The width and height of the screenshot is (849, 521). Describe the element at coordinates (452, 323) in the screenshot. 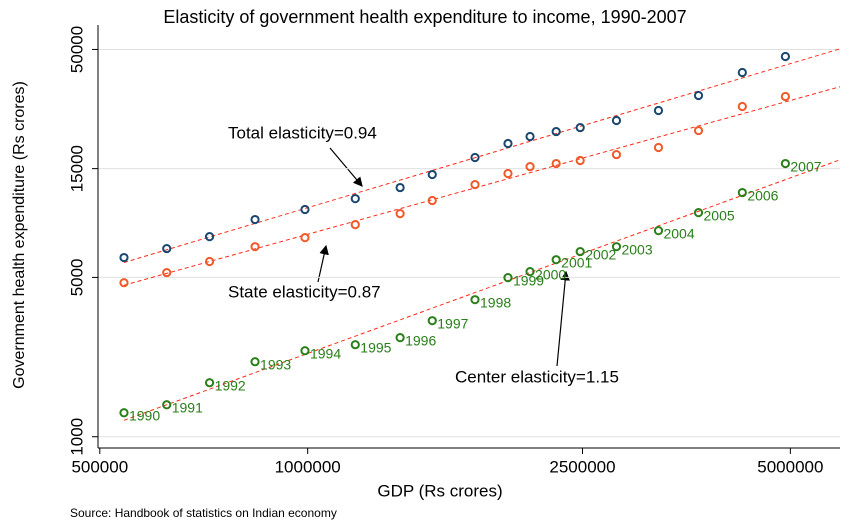

I see `point-label: 1997` at that location.